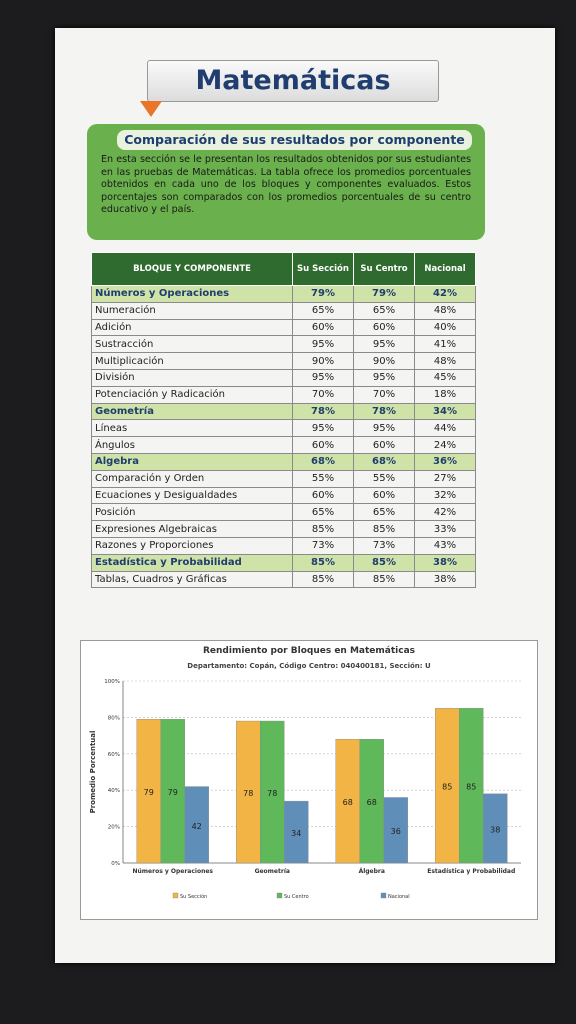  I want to click on value-label: 38, so click(495, 829).